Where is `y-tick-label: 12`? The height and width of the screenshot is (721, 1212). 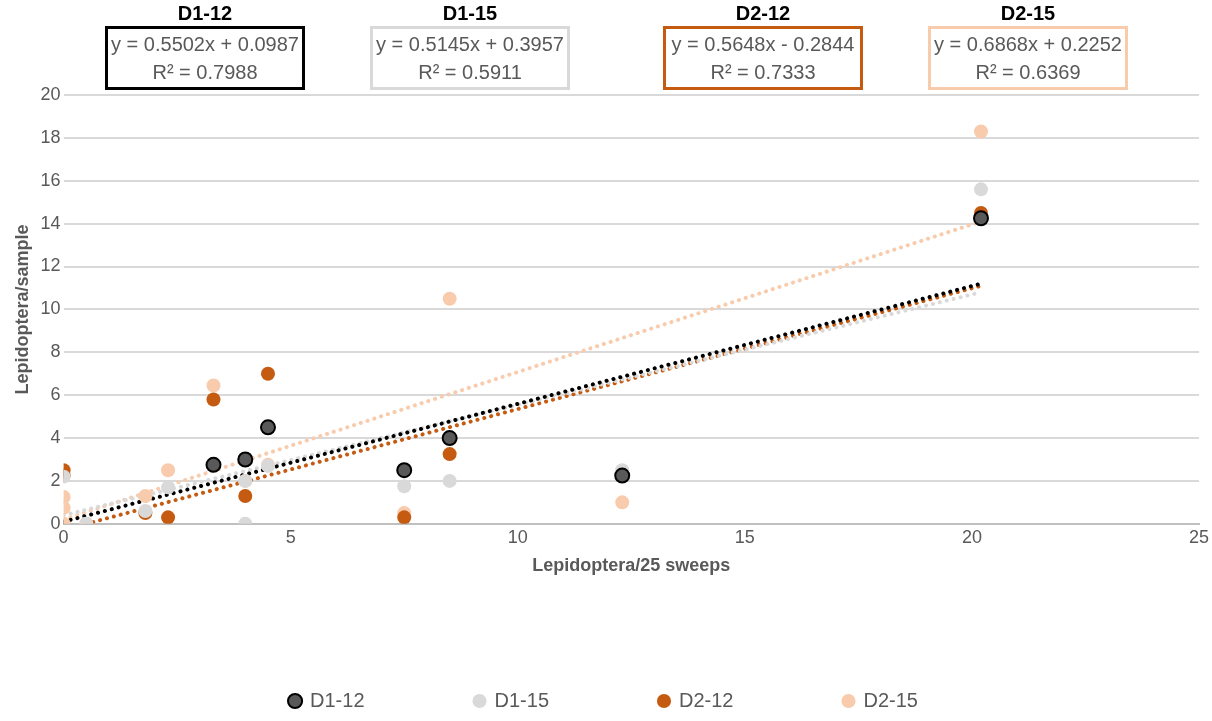
y-tick-label: 12 is located at coordinates (50, 265).